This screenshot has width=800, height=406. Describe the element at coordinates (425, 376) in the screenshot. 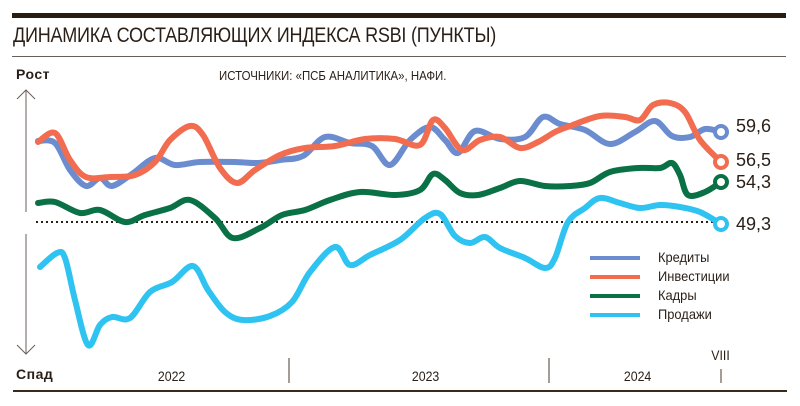

I see `x-tick-2023: 2023` at that location.